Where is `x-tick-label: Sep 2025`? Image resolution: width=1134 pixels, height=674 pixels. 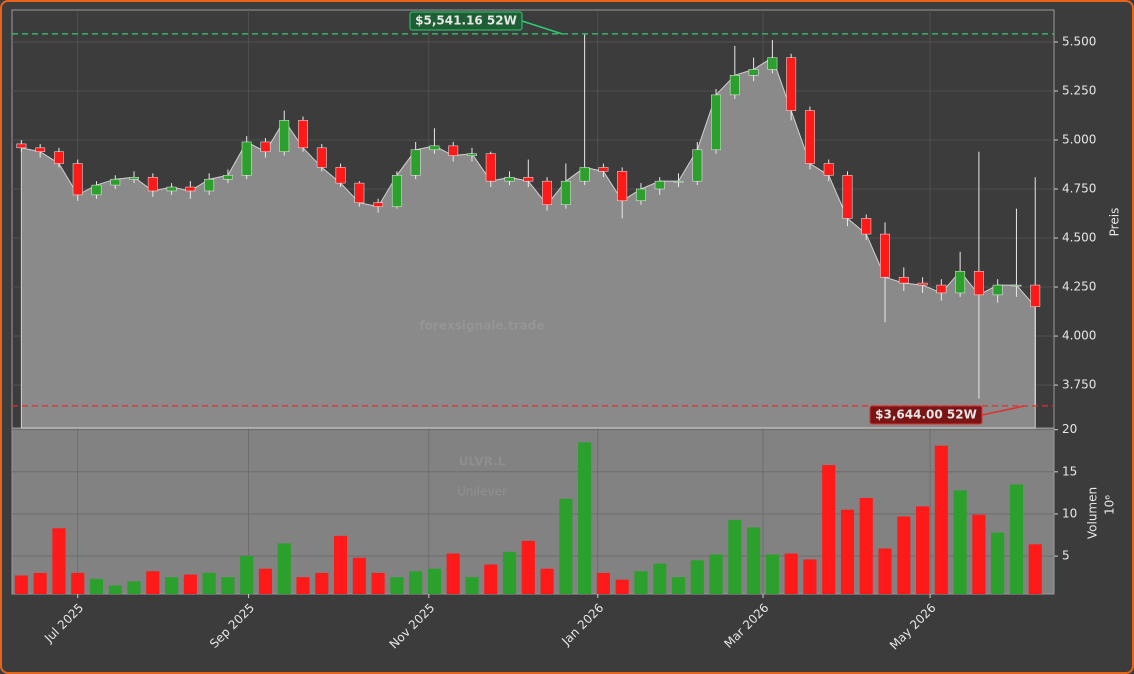
x-tick-label: Sep 2025 is located at coordinates (232, 626).